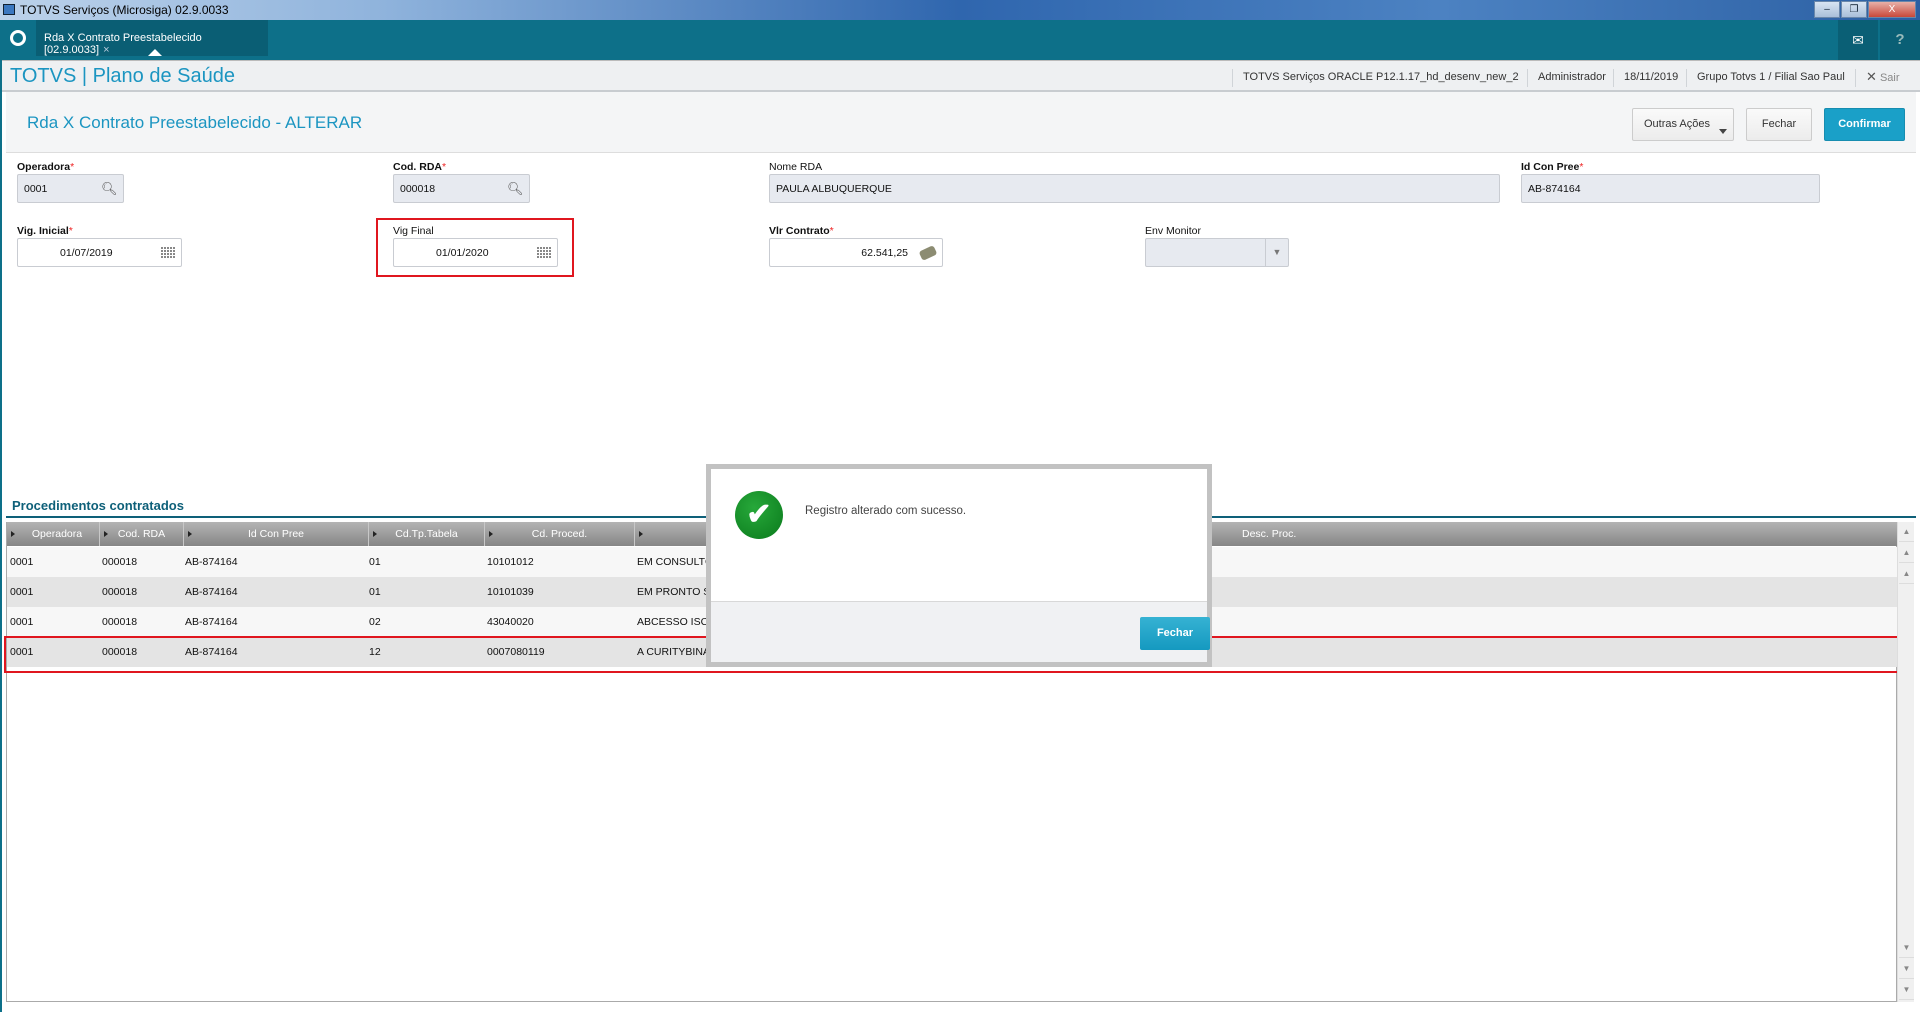  What do you see at coordinates (420, 167) in the screenshot?
I see `cod-rda-label: Cod. RDA*` at bounding box center [420, 167].